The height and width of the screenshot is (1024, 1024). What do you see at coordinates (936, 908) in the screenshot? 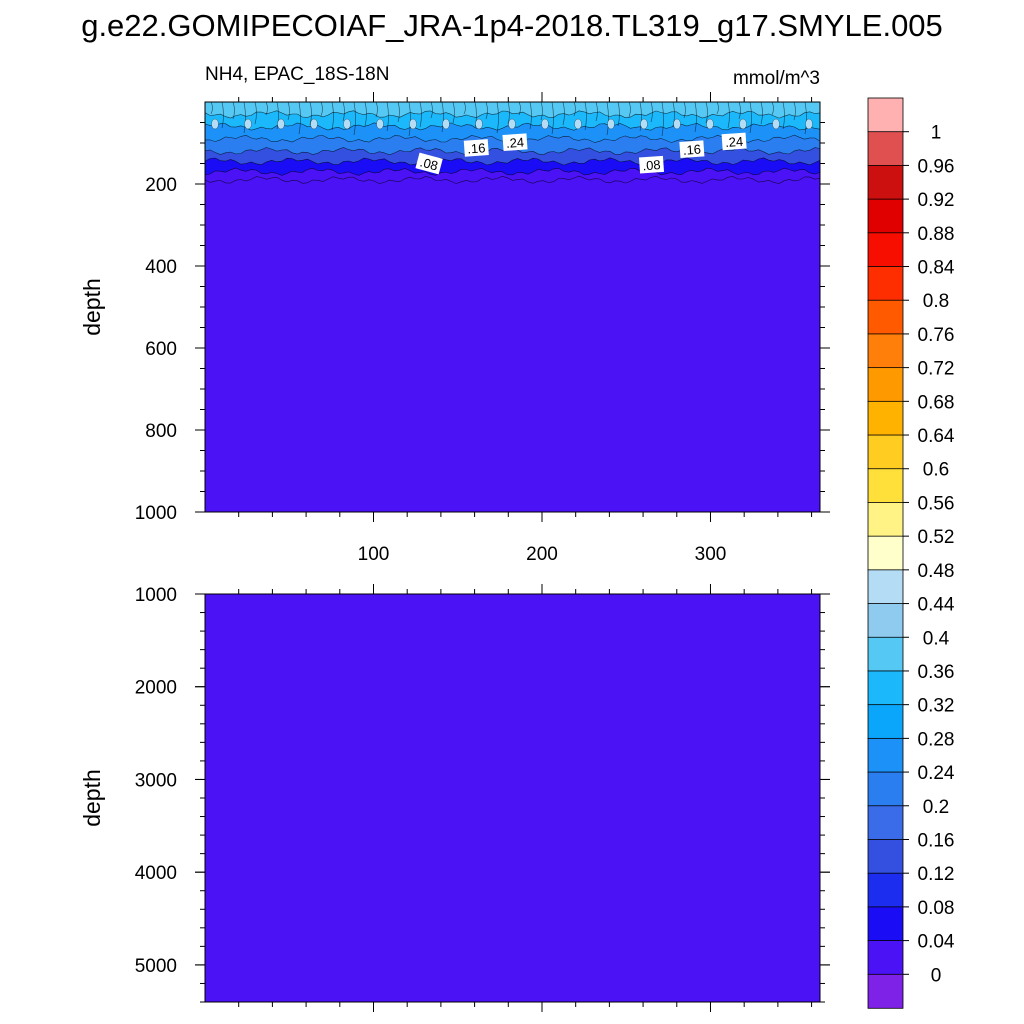
I see `colorbar-label: 0.08` at bounding box center [936, 908].